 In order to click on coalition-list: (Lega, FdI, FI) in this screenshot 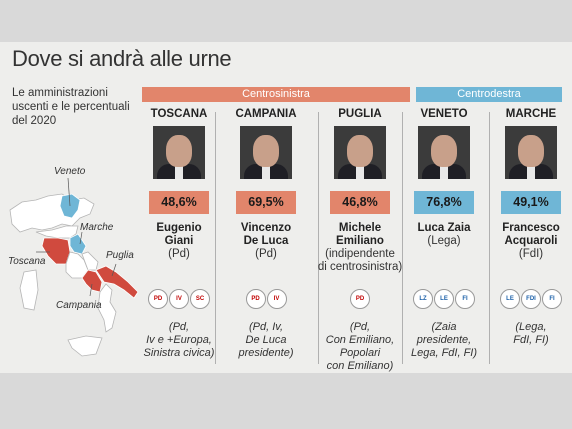, I will do `click(528, 334)`.